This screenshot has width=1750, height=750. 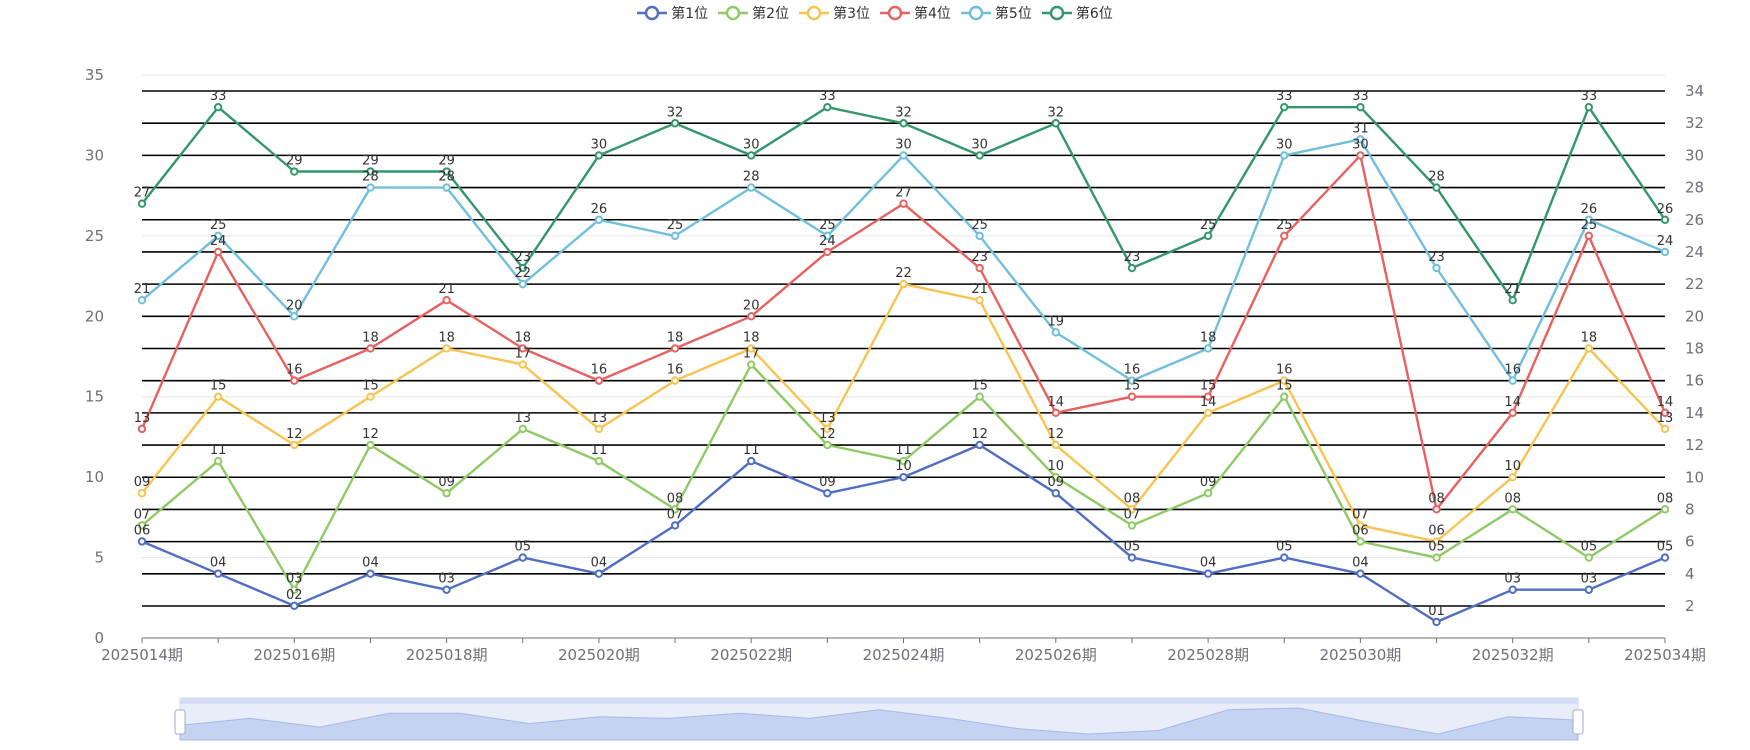 What do you see at coordinates (180, 722) in the screenshot?
I see `datazoom-left-handle` at bounding box center [180, 722].